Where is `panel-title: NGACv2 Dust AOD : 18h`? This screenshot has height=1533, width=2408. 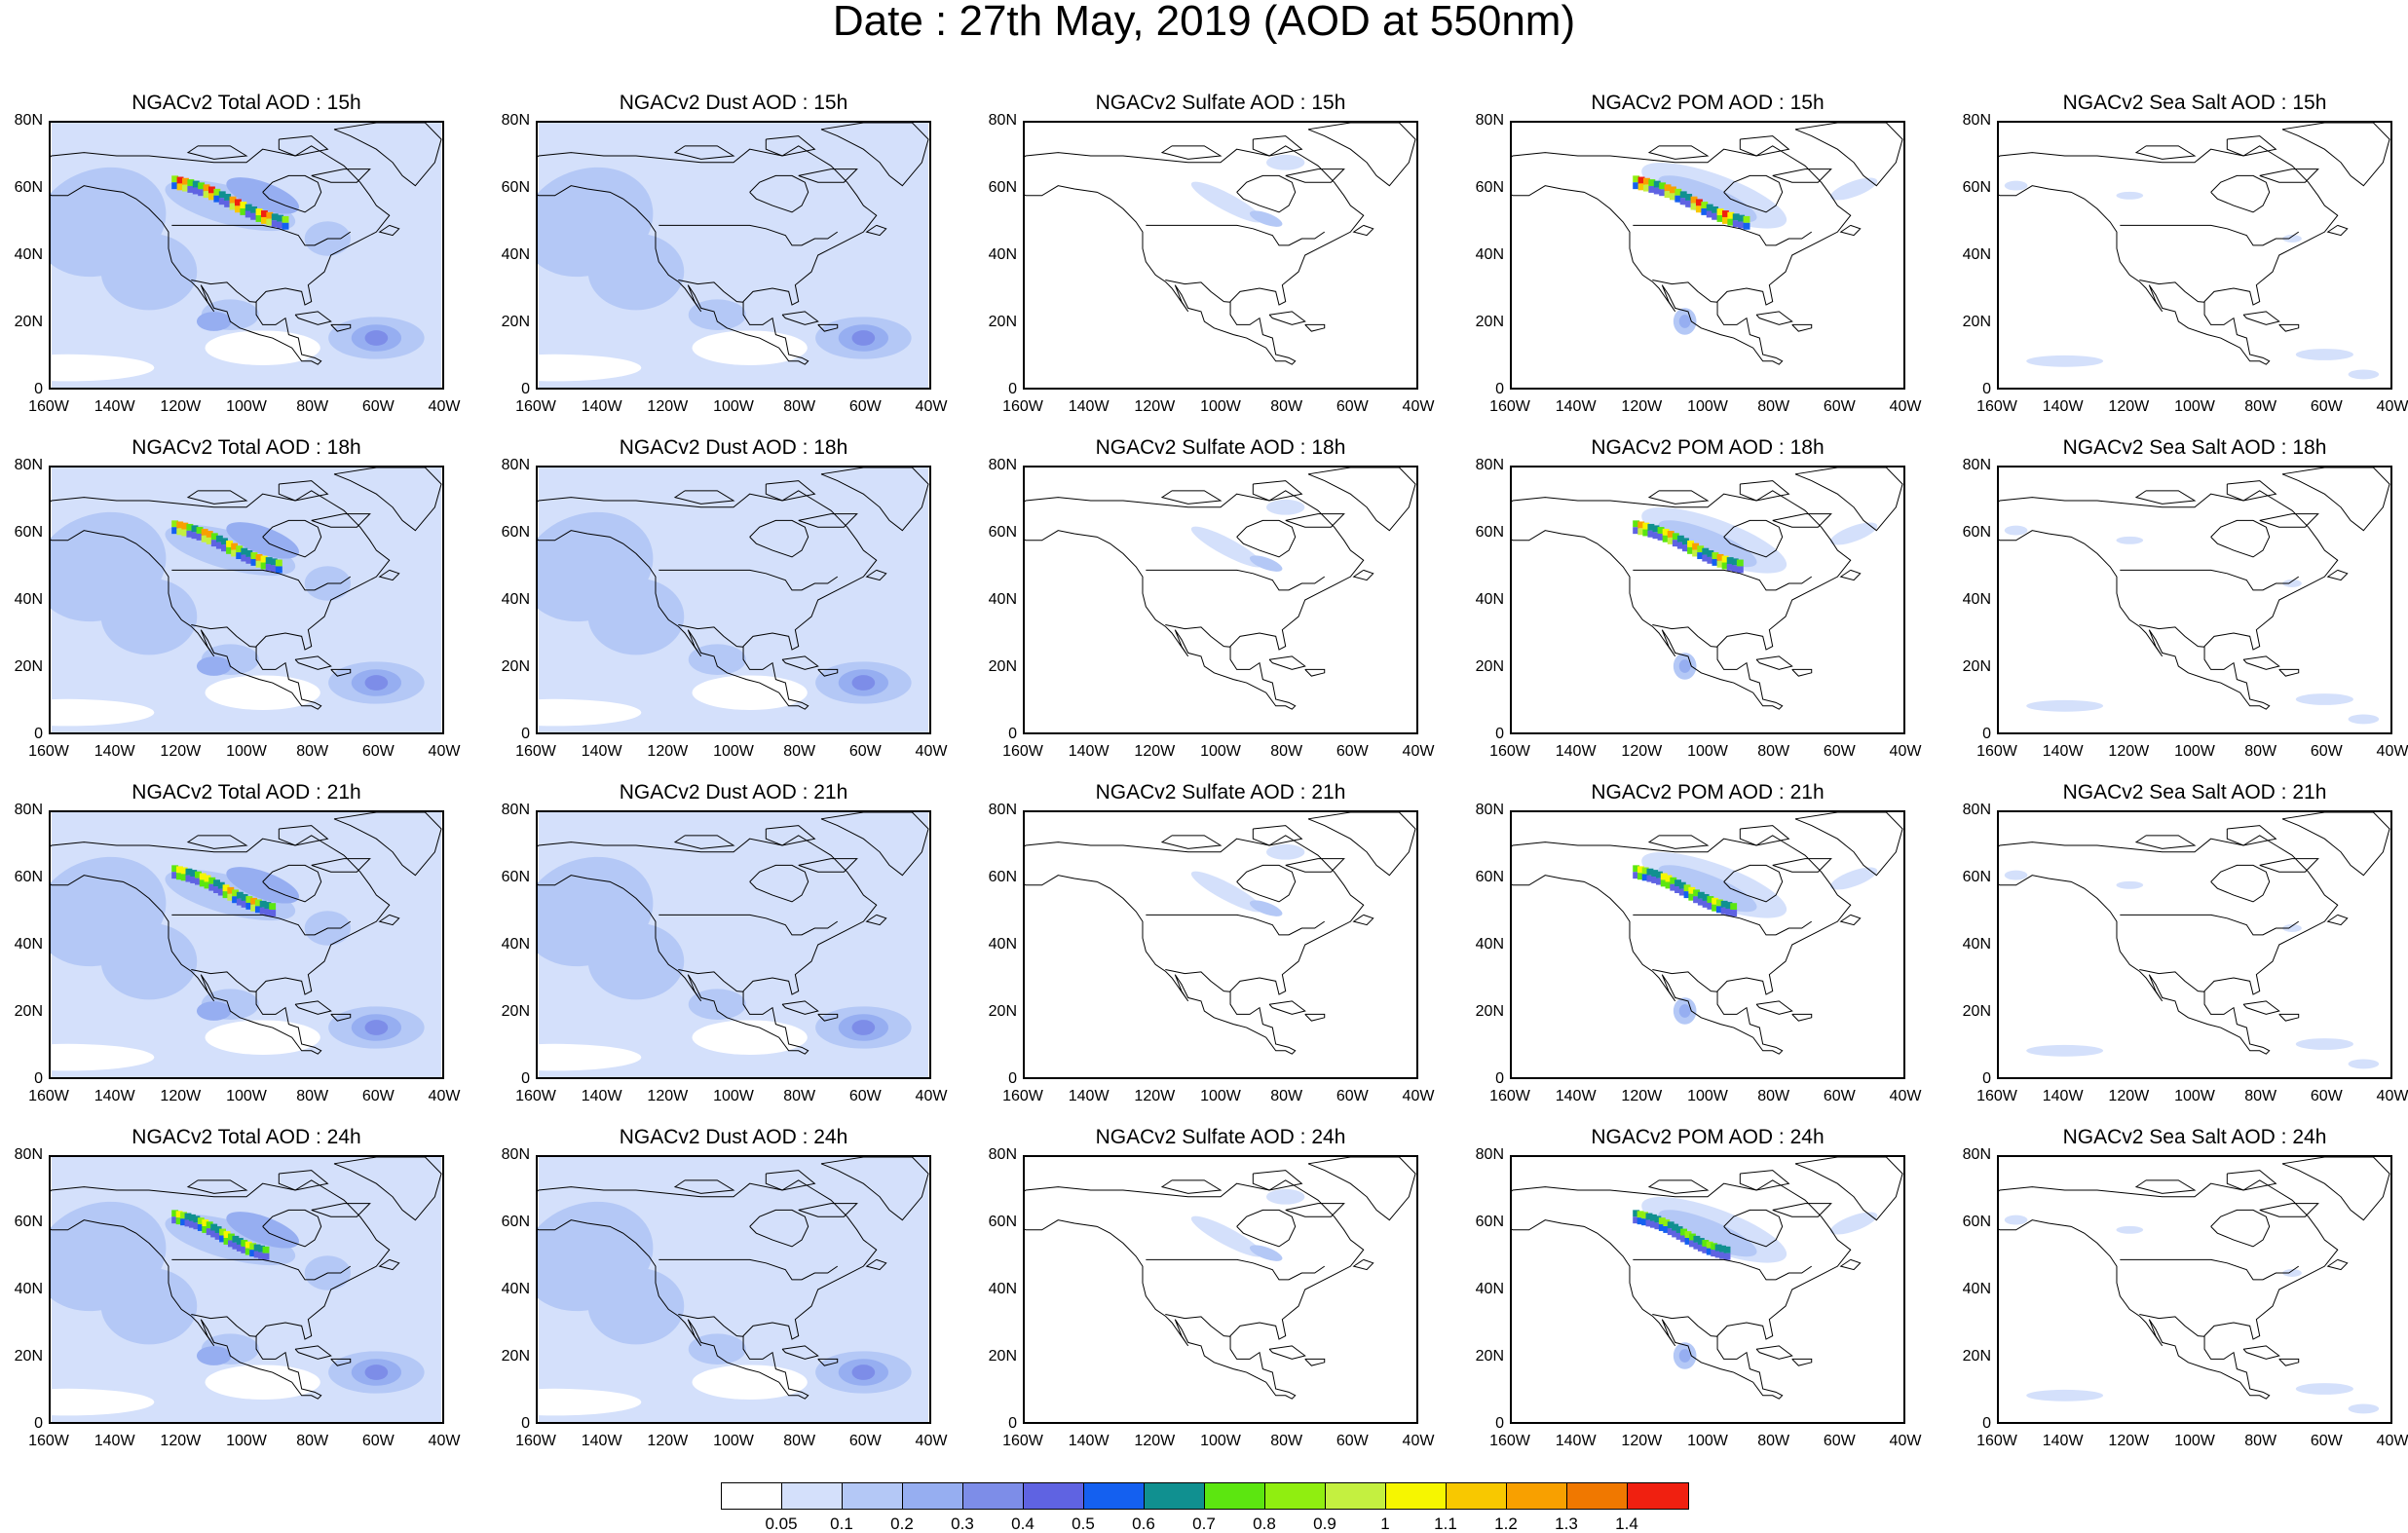 panel-title: NGACv2 Dust AOD : 18h is located at coordinates (733, 447).